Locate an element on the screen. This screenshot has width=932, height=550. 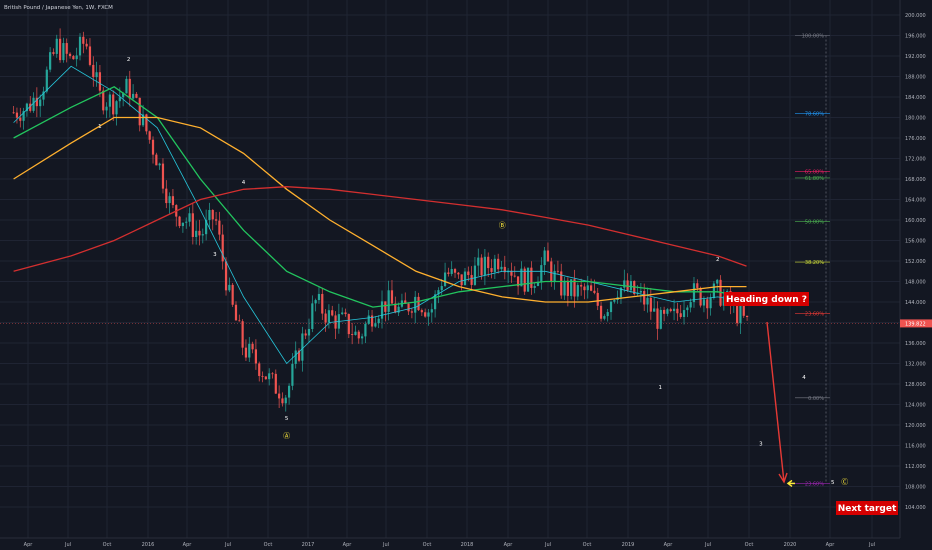
fib-level-label: 23.60% is located at coordinates (814, 484).